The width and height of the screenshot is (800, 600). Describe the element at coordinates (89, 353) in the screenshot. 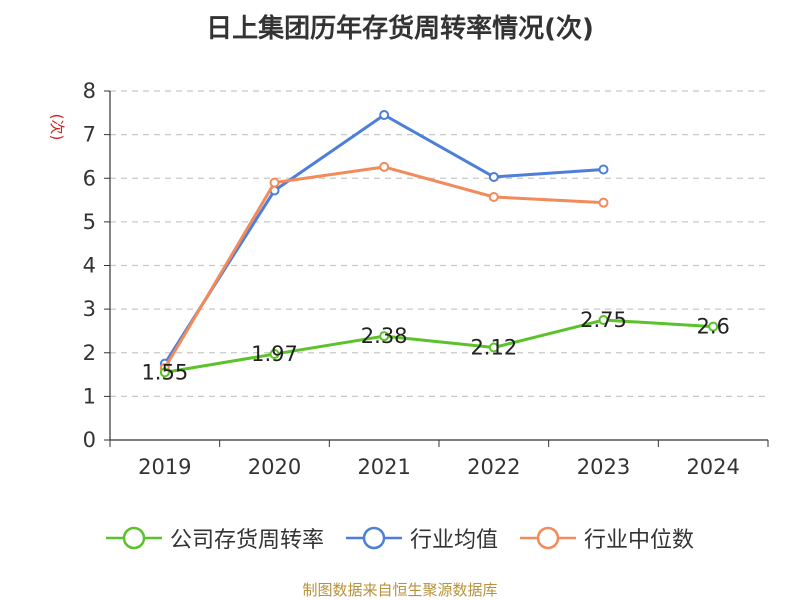

I see `y-tick-label: 2` at that location.